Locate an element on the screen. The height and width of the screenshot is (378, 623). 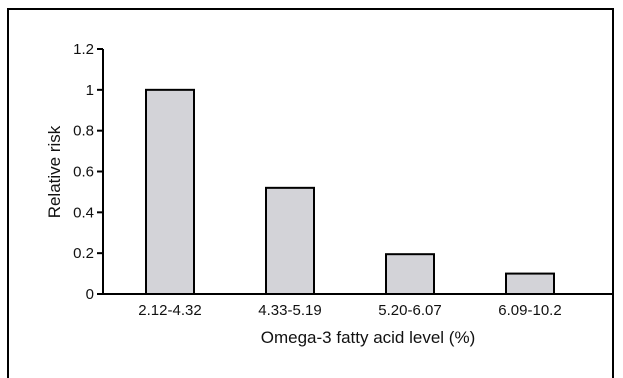
y-tick-label: 1.2 is located at coordinates (83, 49).